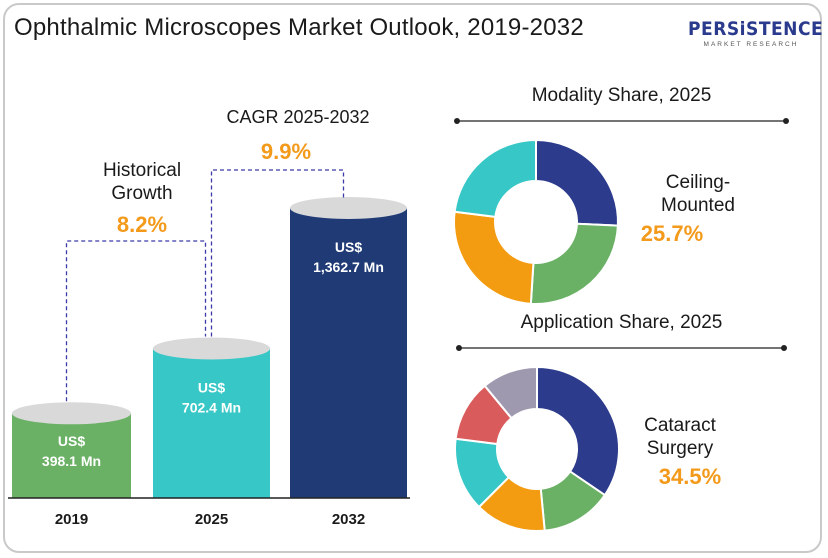 The height and width of the screenshot is (558, 828). I want to click on modality-share-title: Modality Share, 2025, so click(622, 95).